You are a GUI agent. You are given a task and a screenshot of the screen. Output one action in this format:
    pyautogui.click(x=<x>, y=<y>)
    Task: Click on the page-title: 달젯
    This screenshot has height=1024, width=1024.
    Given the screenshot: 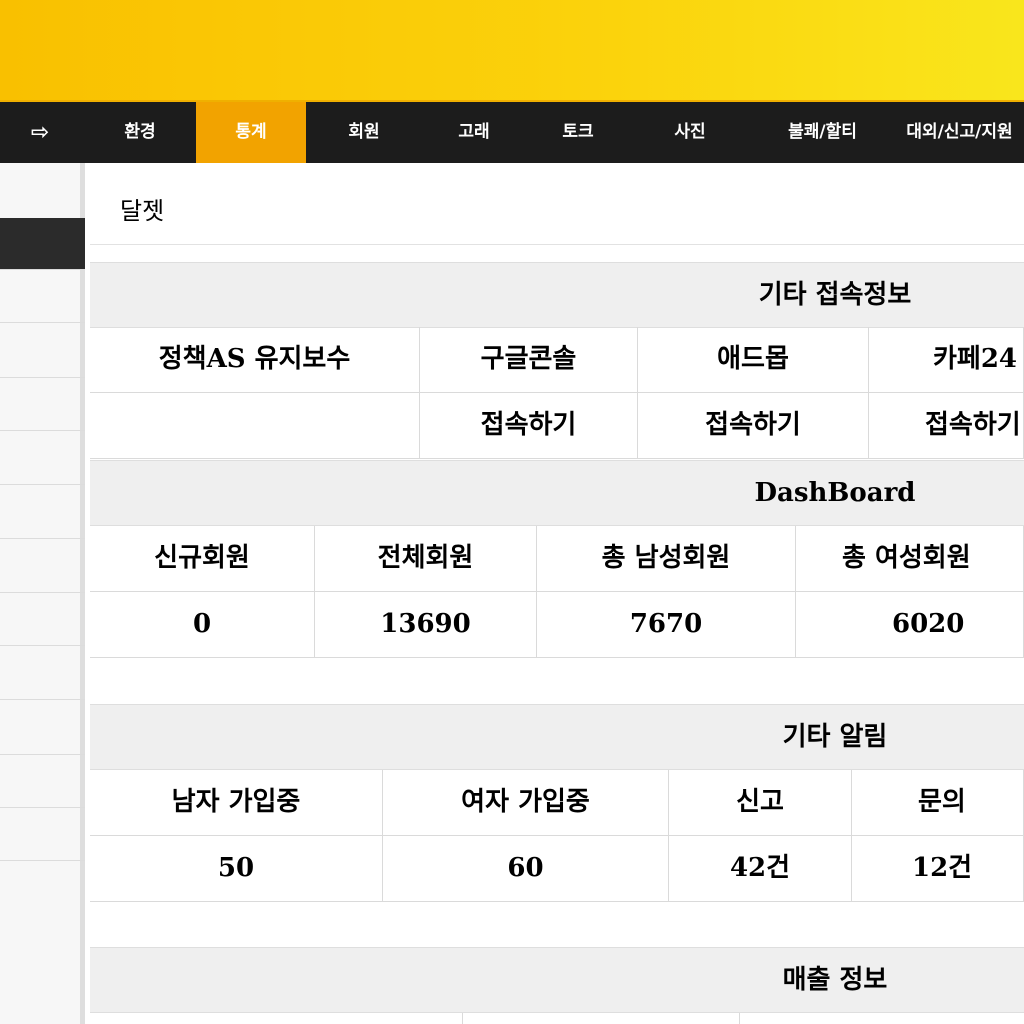 What is the action you would take?
    pyautogui.click(x=142, y=211)
    